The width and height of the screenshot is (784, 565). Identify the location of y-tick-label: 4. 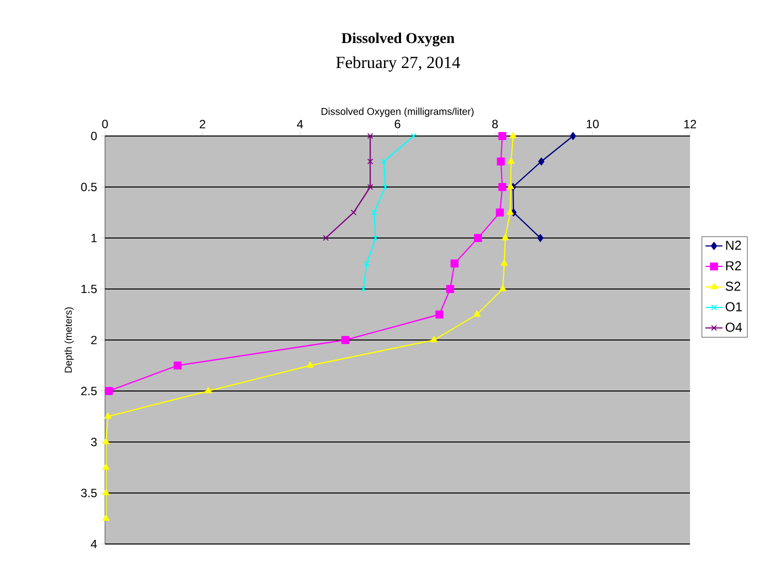
(93, 544).